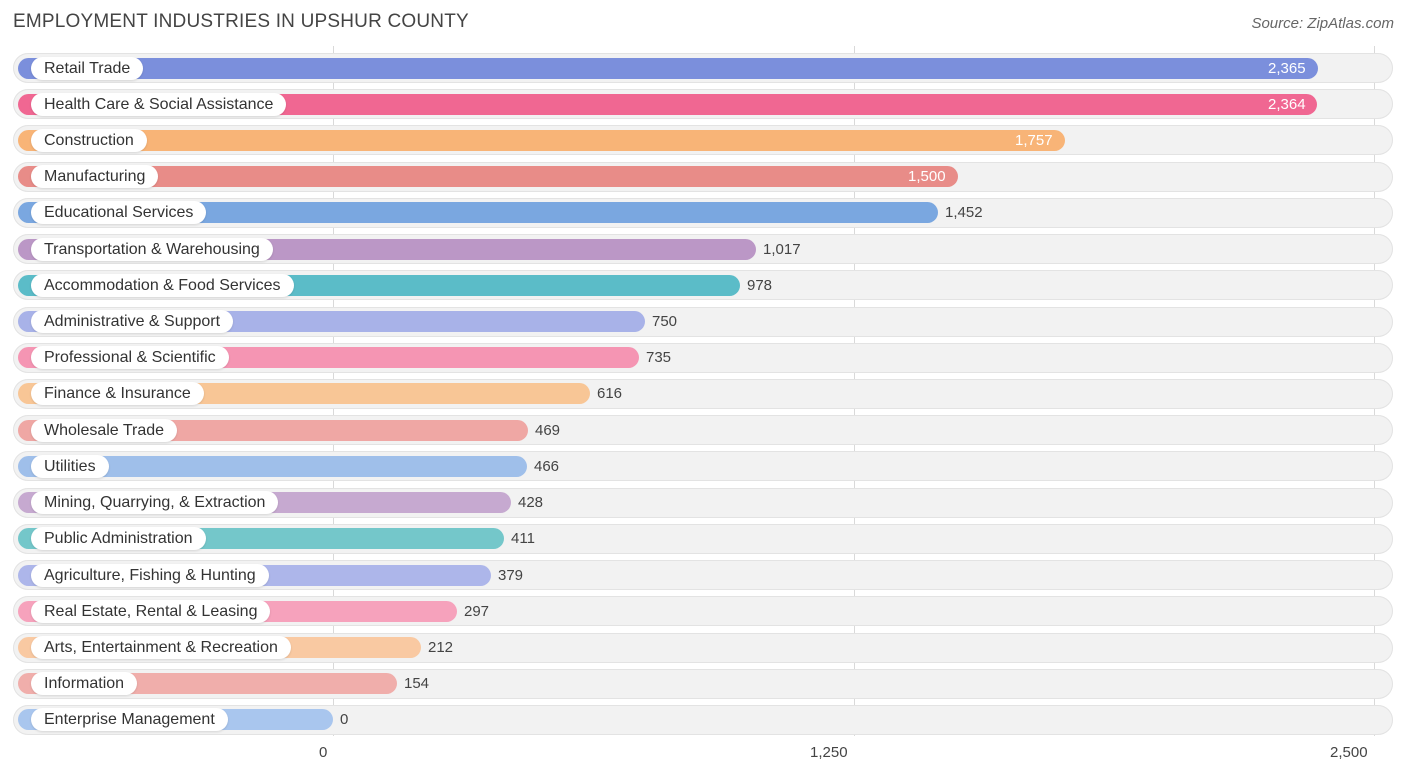  Describe the element at coordinates (129, 719) in the screenshot. I see `category-label: Enterprise Management` at that location.